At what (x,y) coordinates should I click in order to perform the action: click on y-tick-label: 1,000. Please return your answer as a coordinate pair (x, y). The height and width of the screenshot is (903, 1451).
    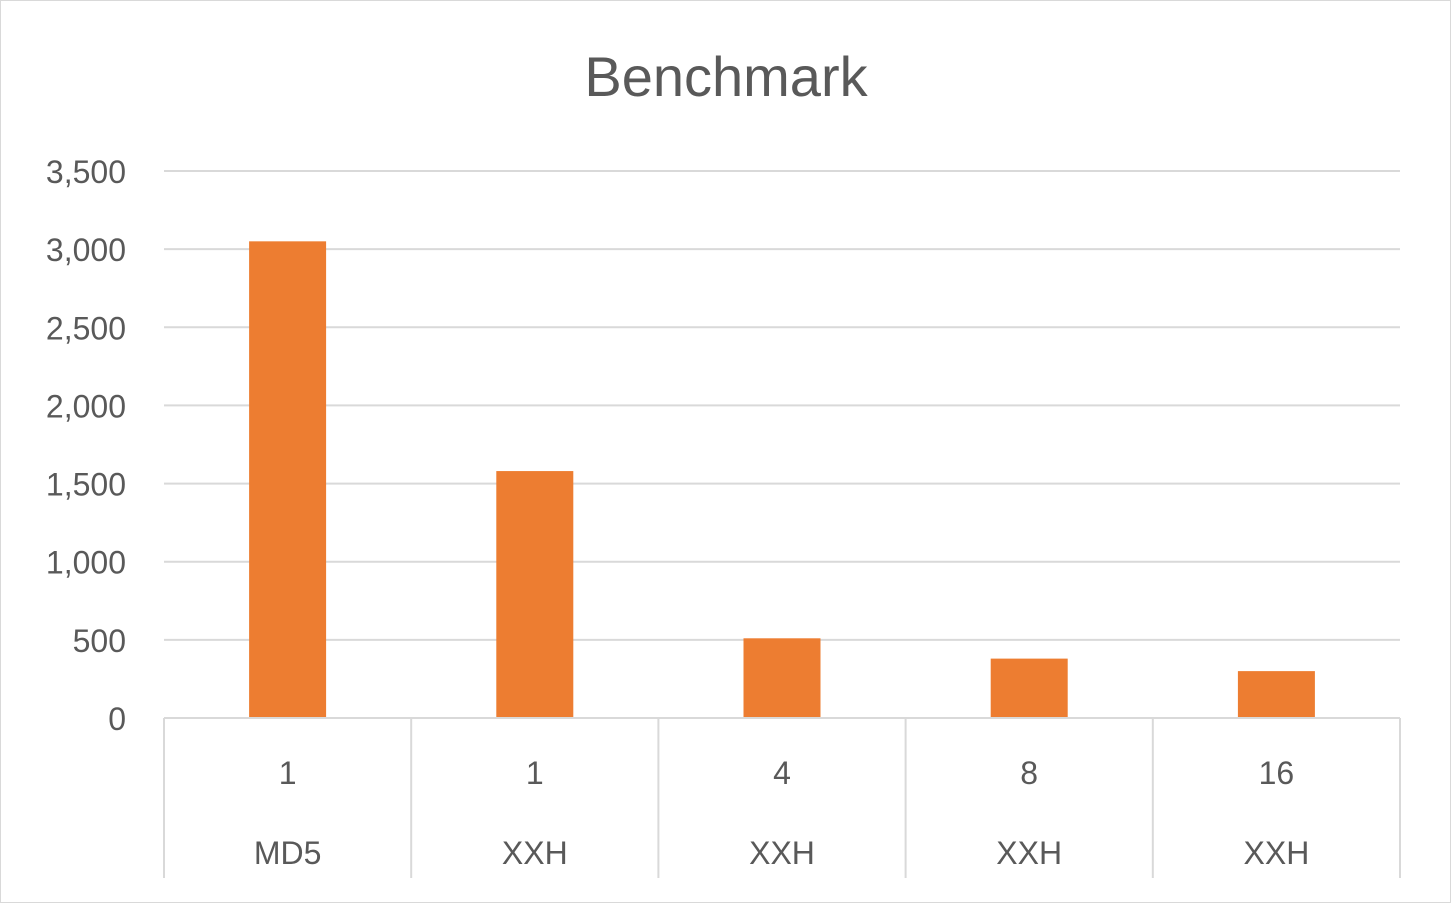
    Looking at the image, I should click on (86, 563).